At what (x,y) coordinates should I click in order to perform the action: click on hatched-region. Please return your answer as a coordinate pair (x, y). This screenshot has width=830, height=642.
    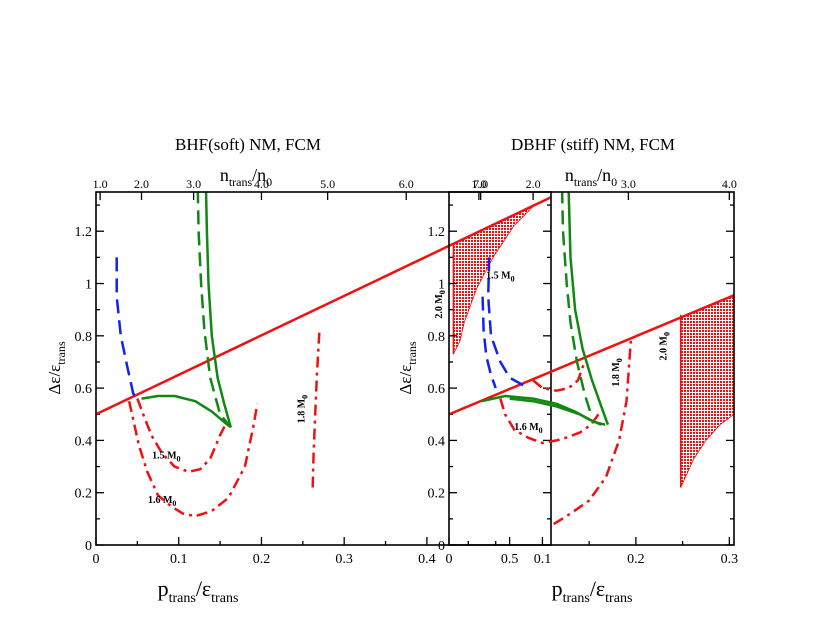
    Looking at the image, I should click on (707, 391).